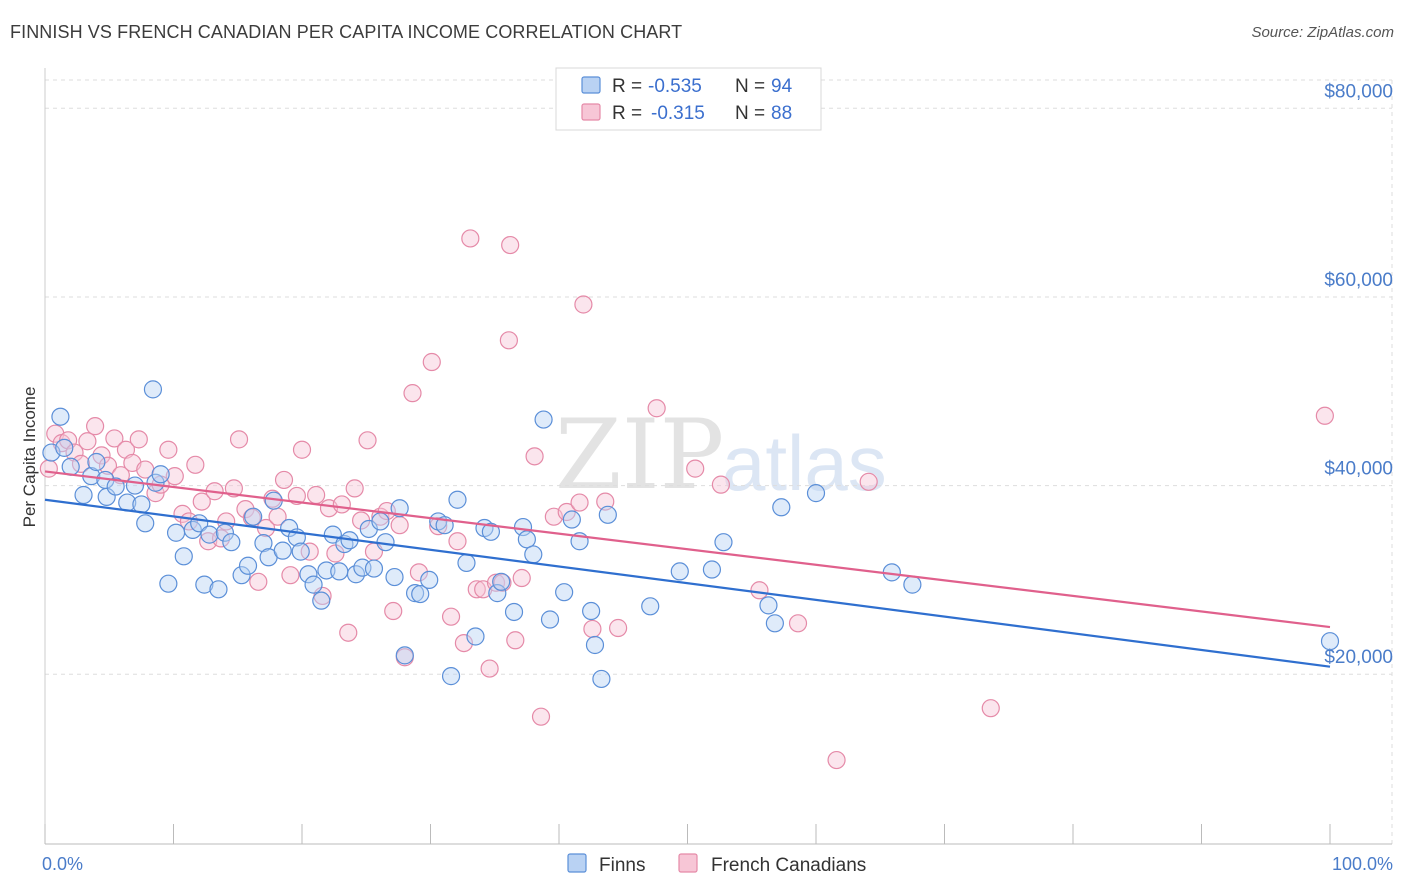  I want to click on y-tick-label: $60,000, so click(1358, 280).